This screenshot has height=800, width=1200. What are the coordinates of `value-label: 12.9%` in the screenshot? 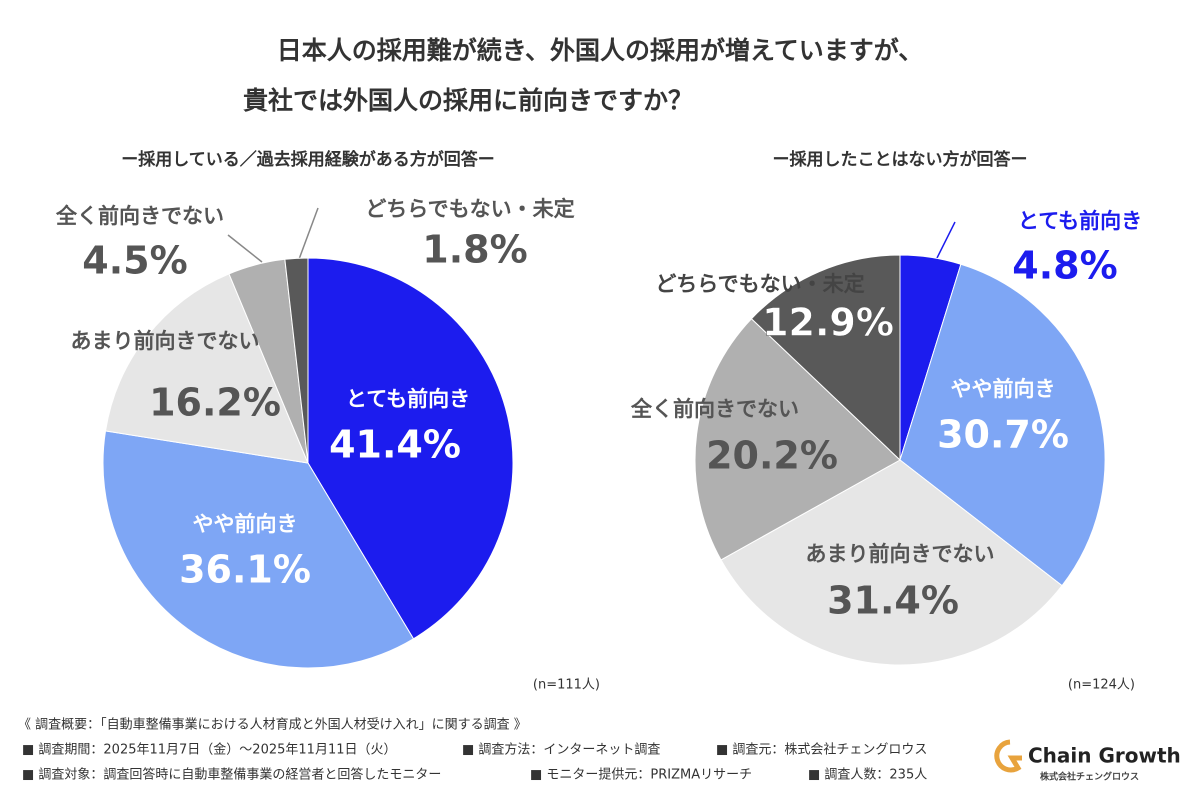 It's located at (828, 323).